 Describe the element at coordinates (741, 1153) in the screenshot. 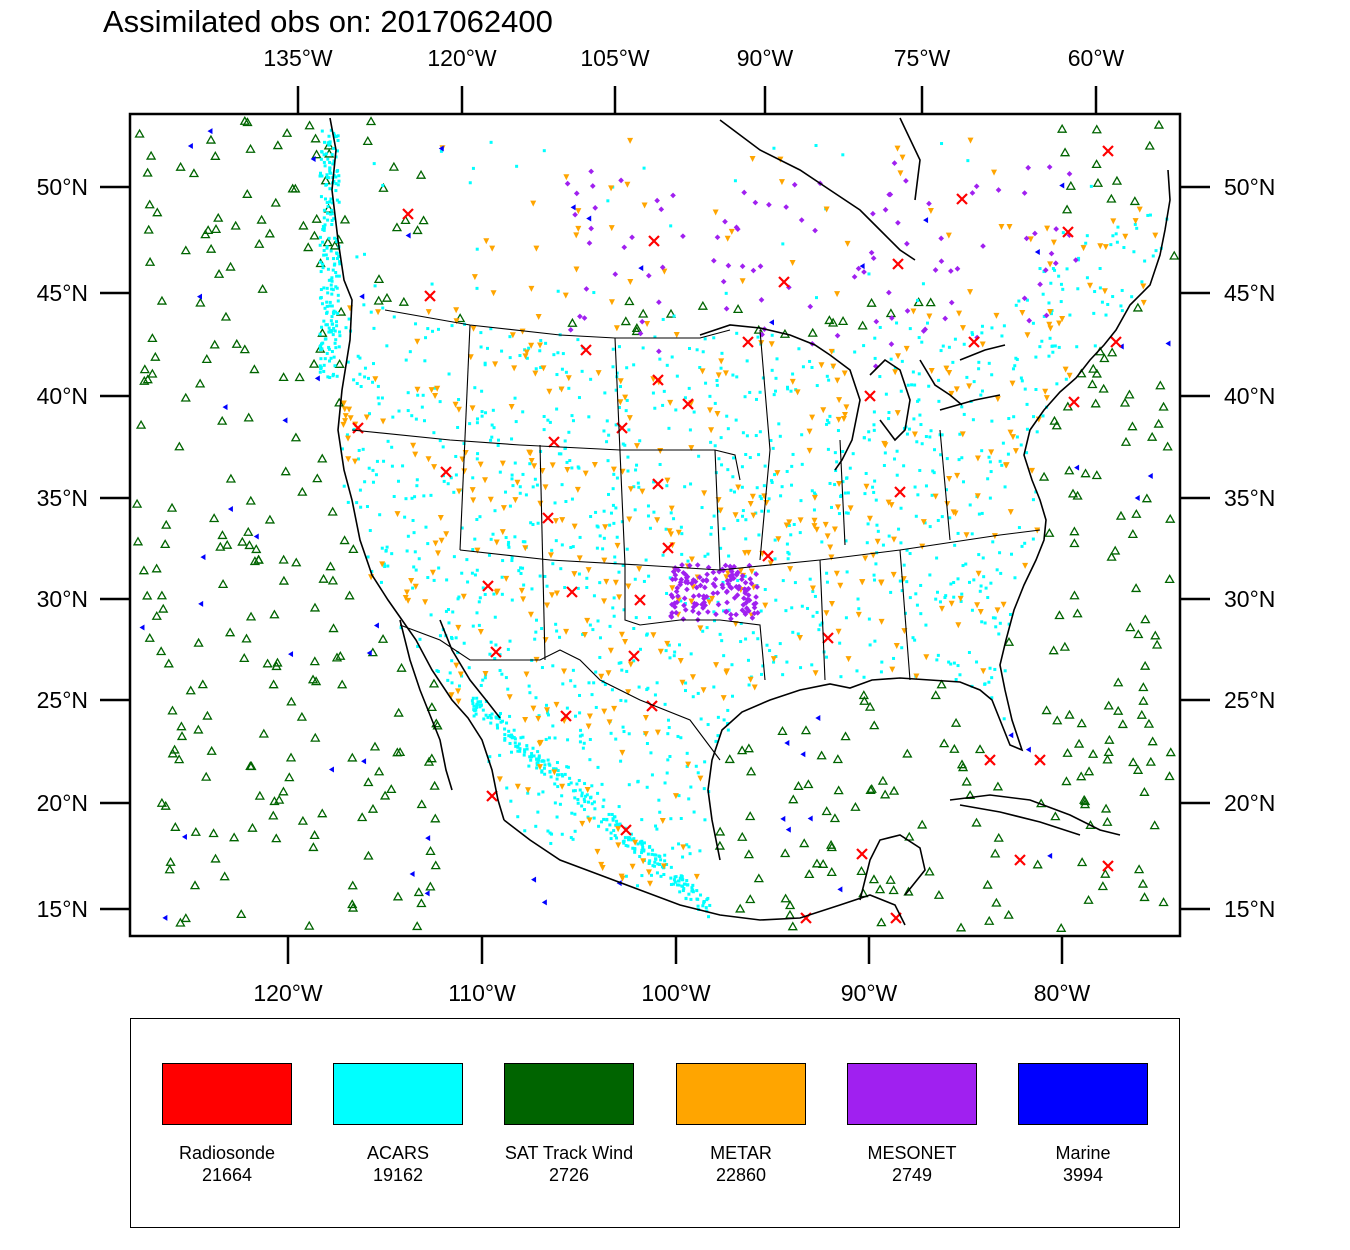

I see `legend-label: METAR` at that location.